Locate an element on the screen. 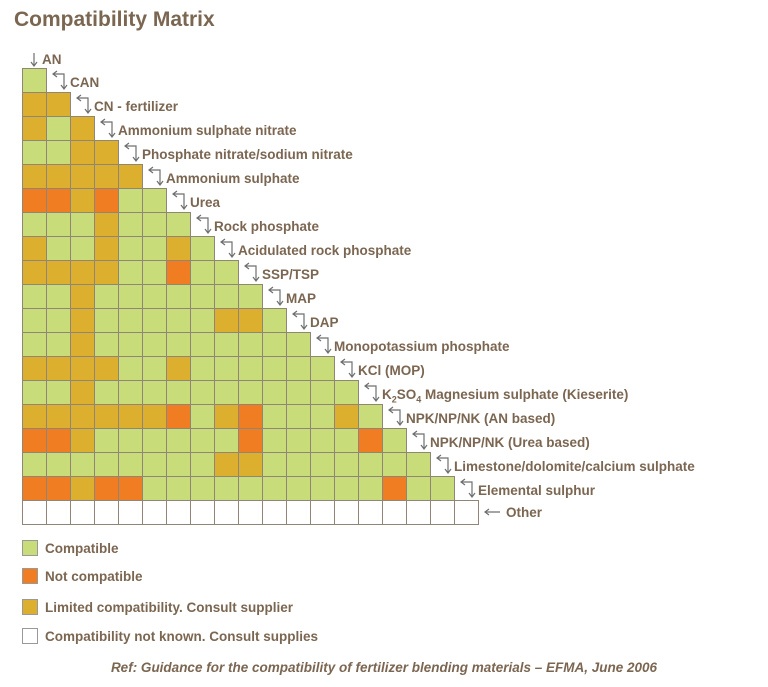 Image resolution: width=768 pixels, height=687 pixels. legend-label: Limited compatibility. Consult supplier is located at coordinates (169, 607).